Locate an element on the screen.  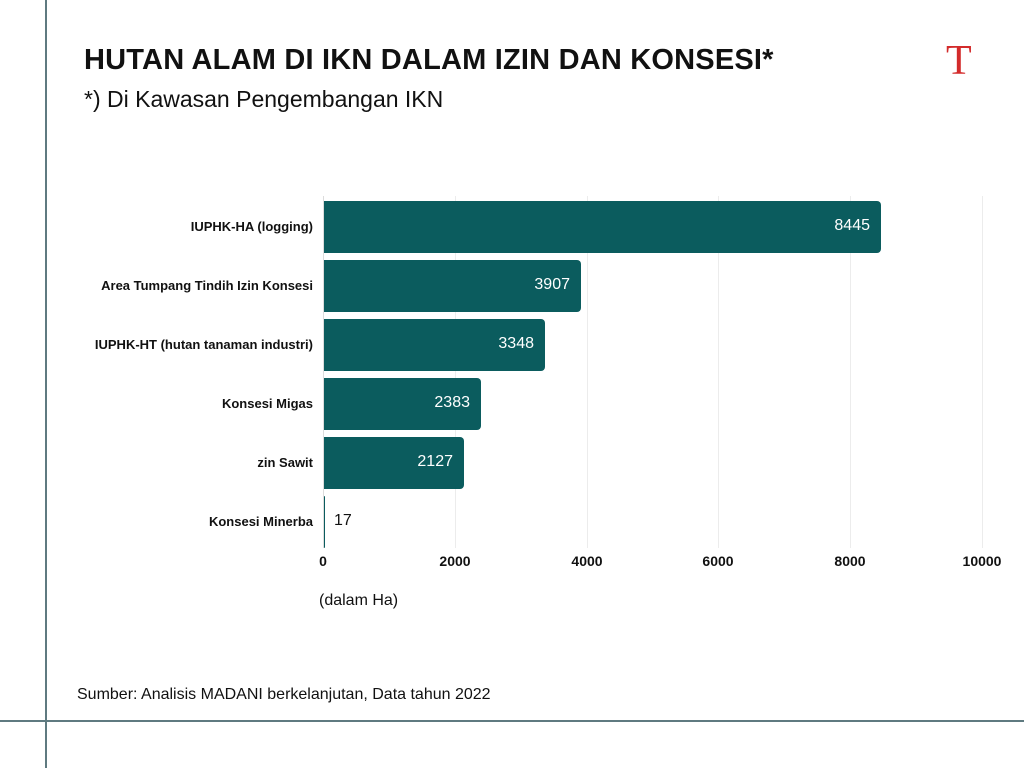
x-tick-label: 2000 is located at coordinates (455, 561).